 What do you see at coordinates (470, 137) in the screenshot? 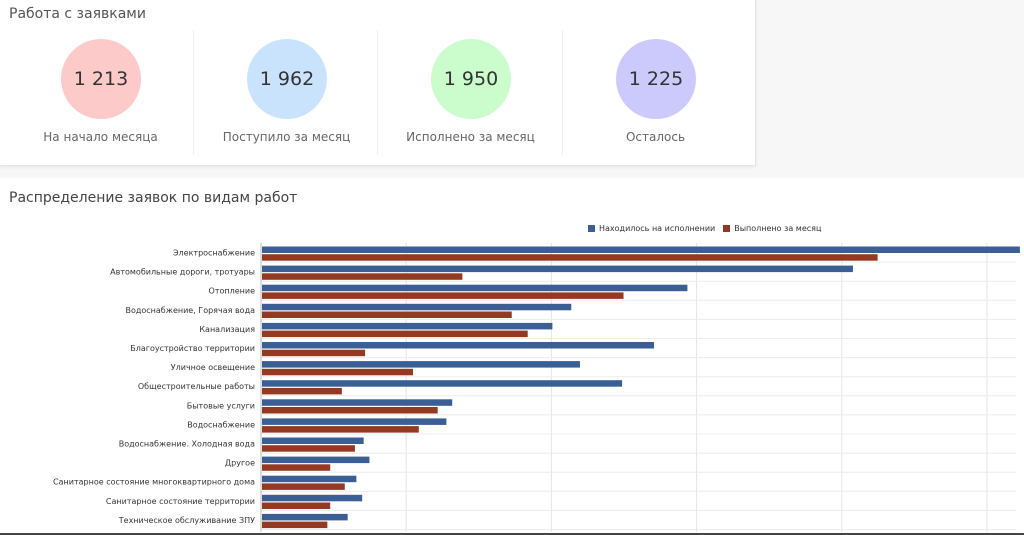
I see `stat-label: Исполнено за месяц` at bounding box center [470, 137].